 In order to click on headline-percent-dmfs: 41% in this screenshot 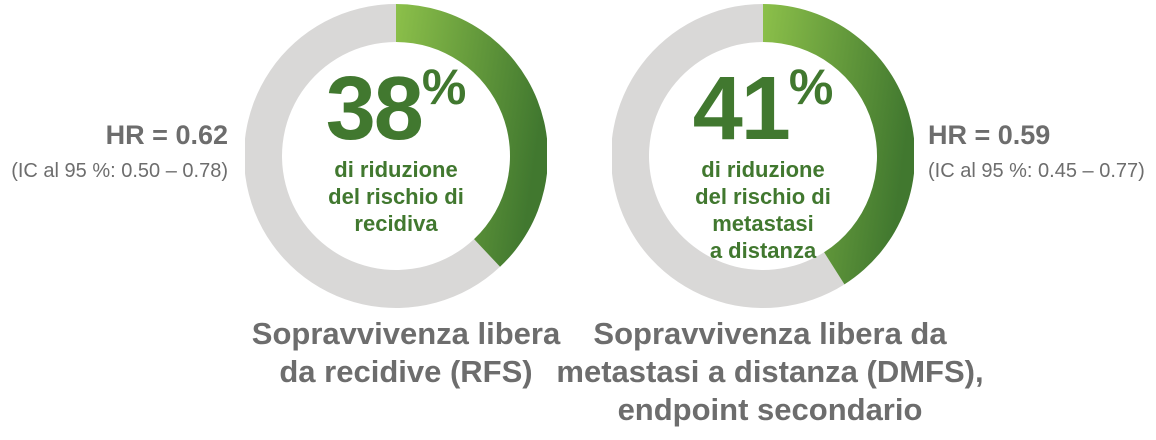, I will do `click(763, 109)`.